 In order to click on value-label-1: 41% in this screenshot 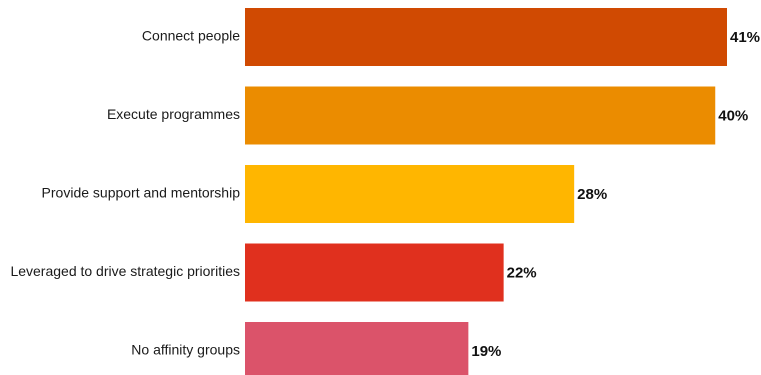, I will do `click(745, 37)`.